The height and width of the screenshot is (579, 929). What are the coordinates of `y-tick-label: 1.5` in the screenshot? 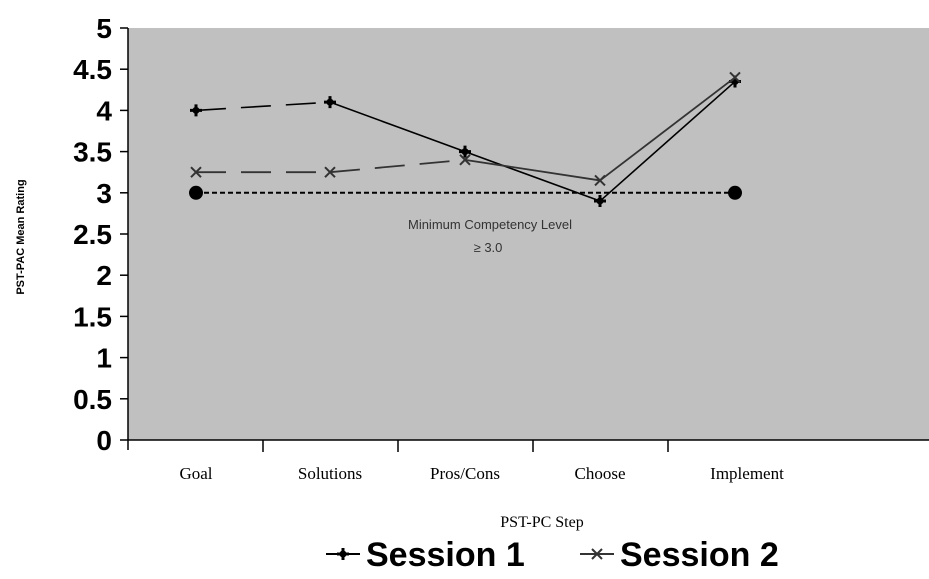 It's located at (92, 316).